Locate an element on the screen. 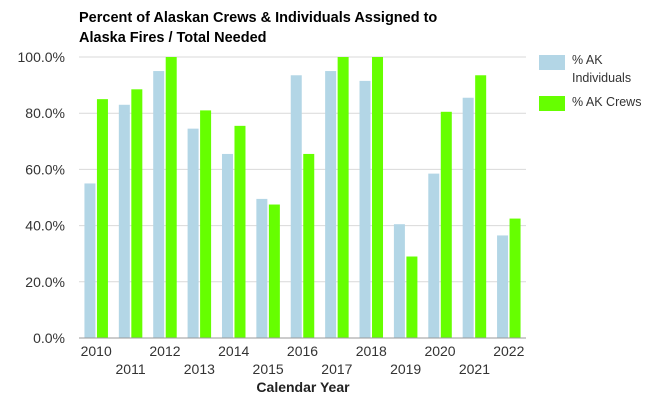 The height and width of the screenshot is (396, 650). legend-label: % AK Crews is located at coordinates (606, 102).